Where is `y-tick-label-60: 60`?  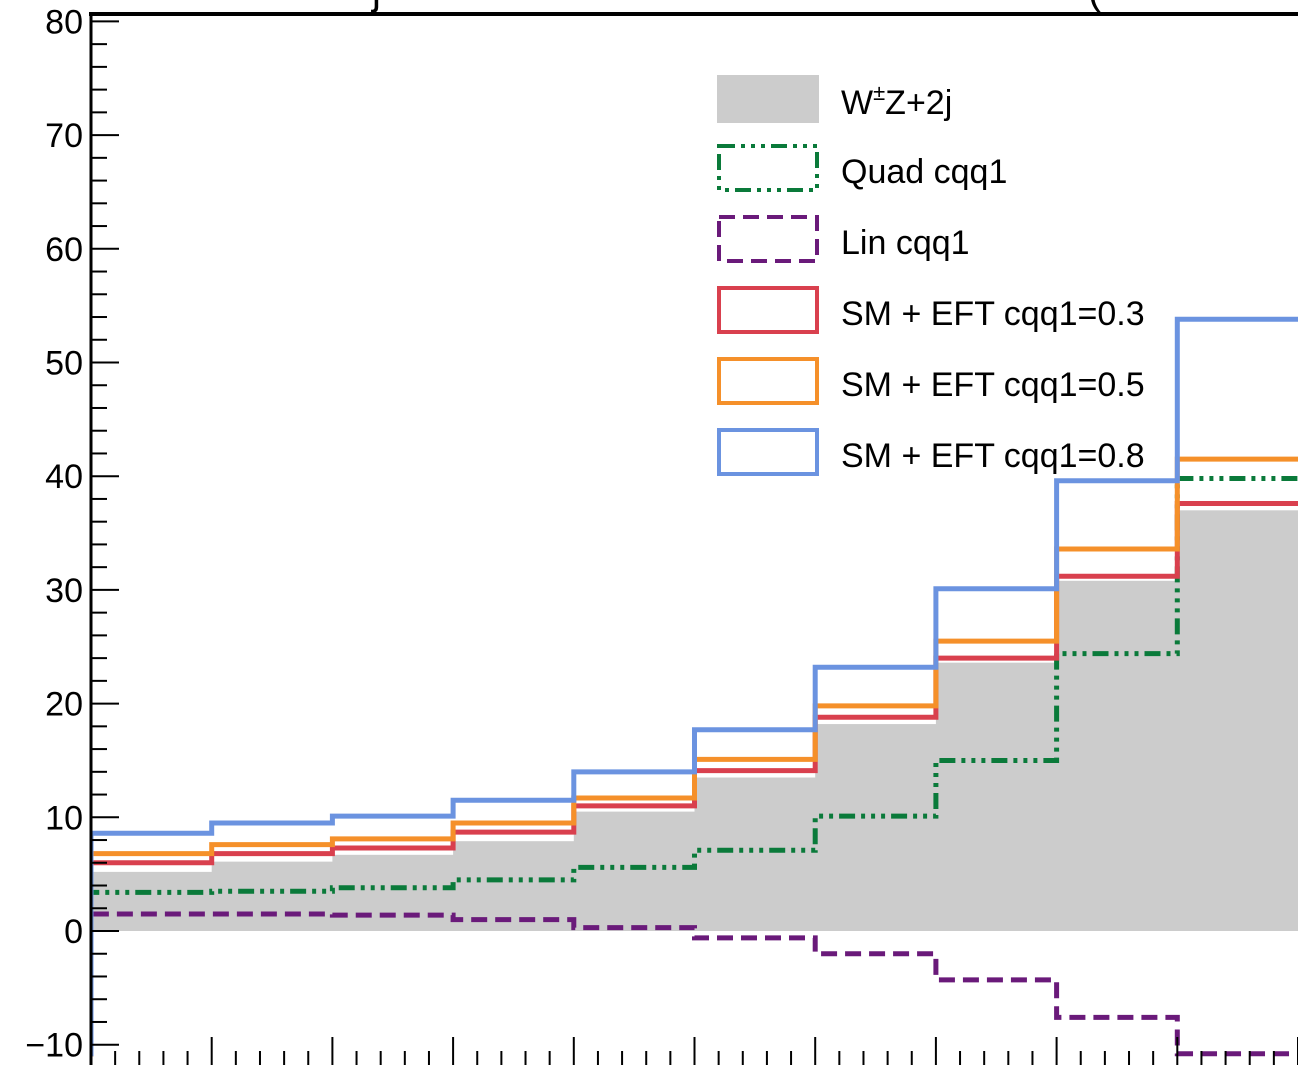
y-tick-label-60: 60 is located at coordinates (64, 250).